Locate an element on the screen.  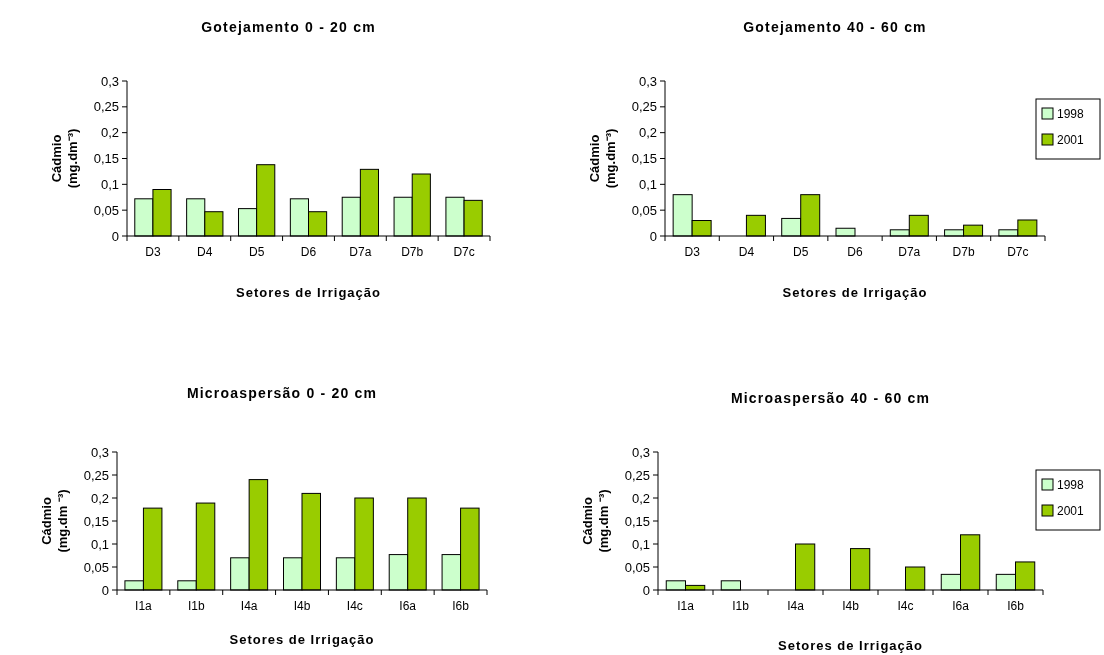
chart-title: Microaspersão 40 - 60 cm is located at coordinates (830, 398).